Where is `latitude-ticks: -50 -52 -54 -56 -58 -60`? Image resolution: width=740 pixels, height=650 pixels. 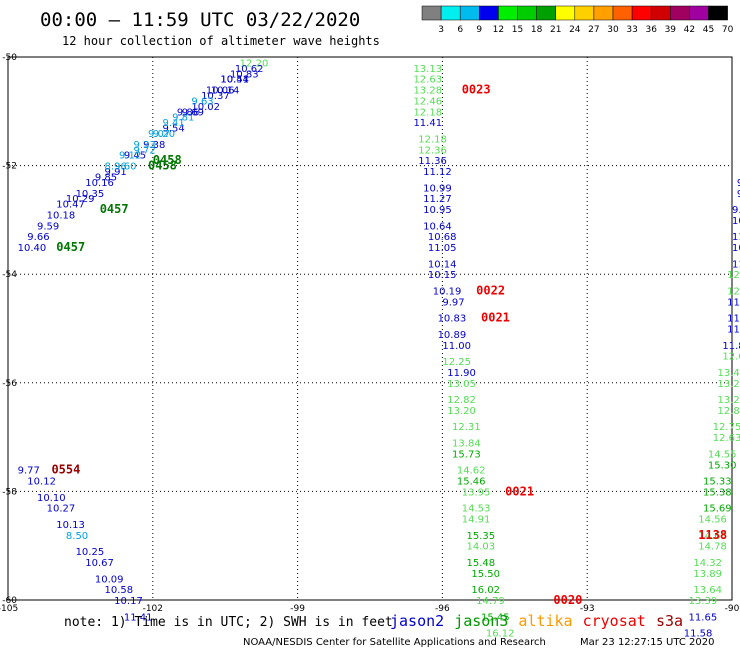 latitude-ticks: -50 -52 -54 -56 -58 -60 is located at coordinates (9, 329).